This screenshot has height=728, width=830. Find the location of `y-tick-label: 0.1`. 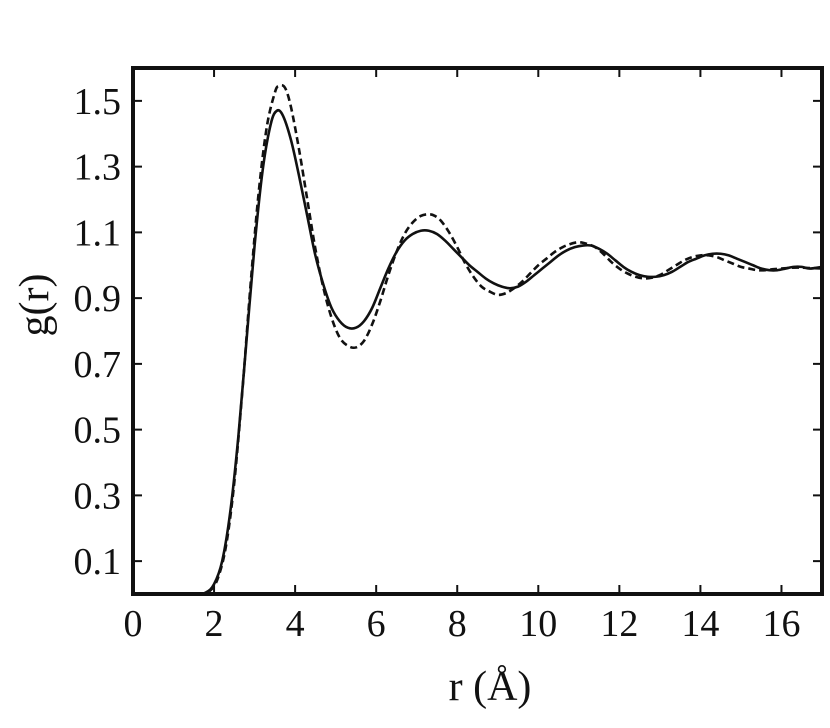

y-tick-label: 0.1 is located at coordinates (98, 562).